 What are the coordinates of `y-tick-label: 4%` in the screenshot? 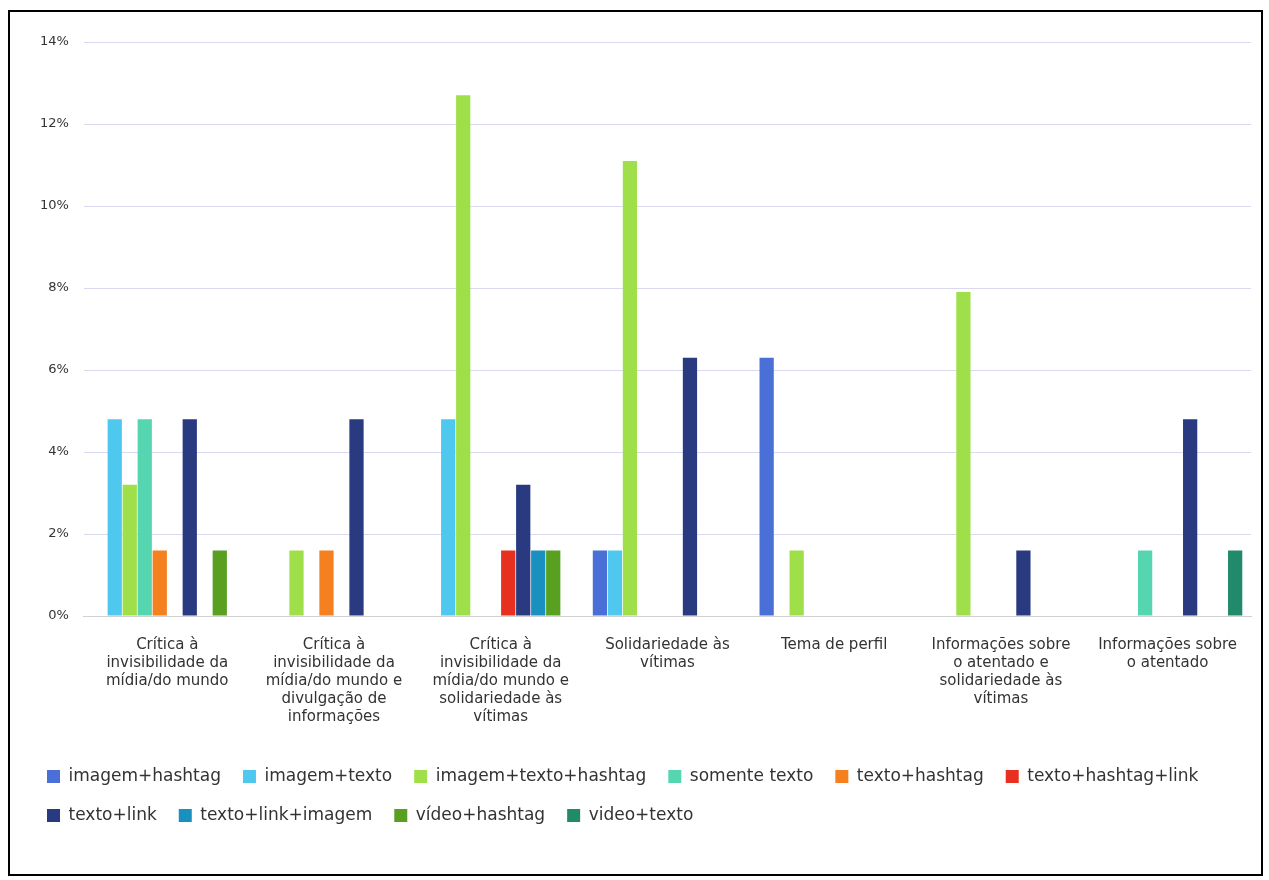 It's located at (58, 451).